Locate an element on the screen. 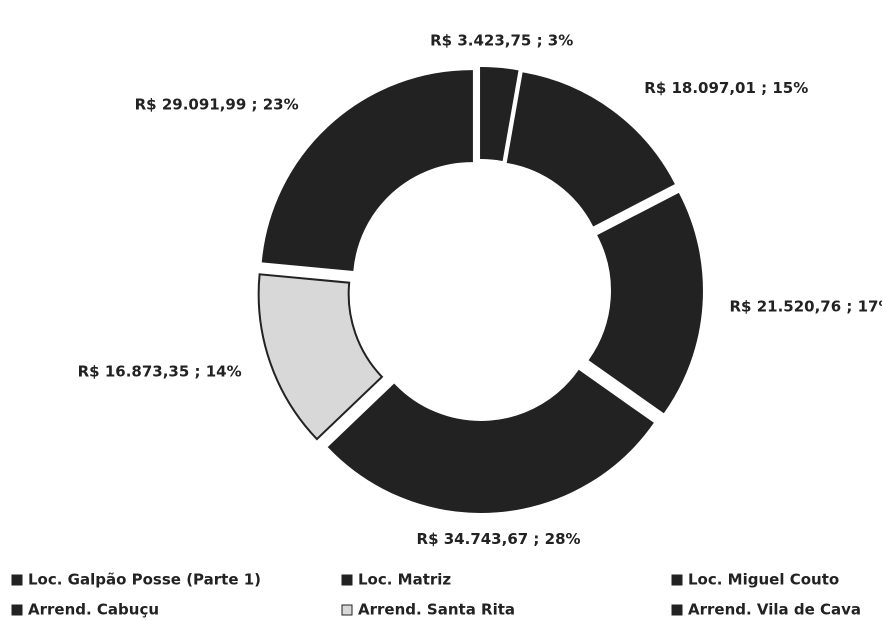 Image resolution: width=882 pixels, height=621 pixels. legend-label: Arrend. Vila de Cava is located at coordinates (774, 610).